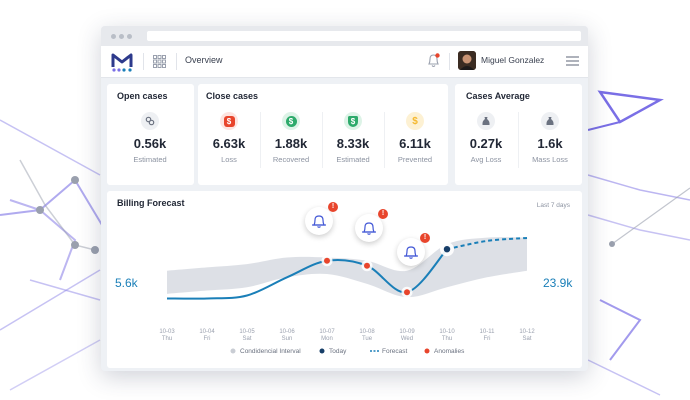  What do you see at coordinates (415, 121) in the screenshot?
I see `coins-icon: $` at bounding box center [415, 121].